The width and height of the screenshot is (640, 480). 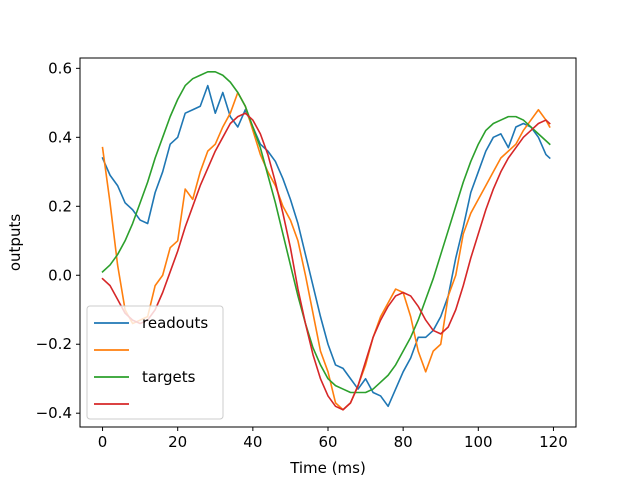 I want to click on x-axis-label: Time (ms), so click(x=327, y=468).